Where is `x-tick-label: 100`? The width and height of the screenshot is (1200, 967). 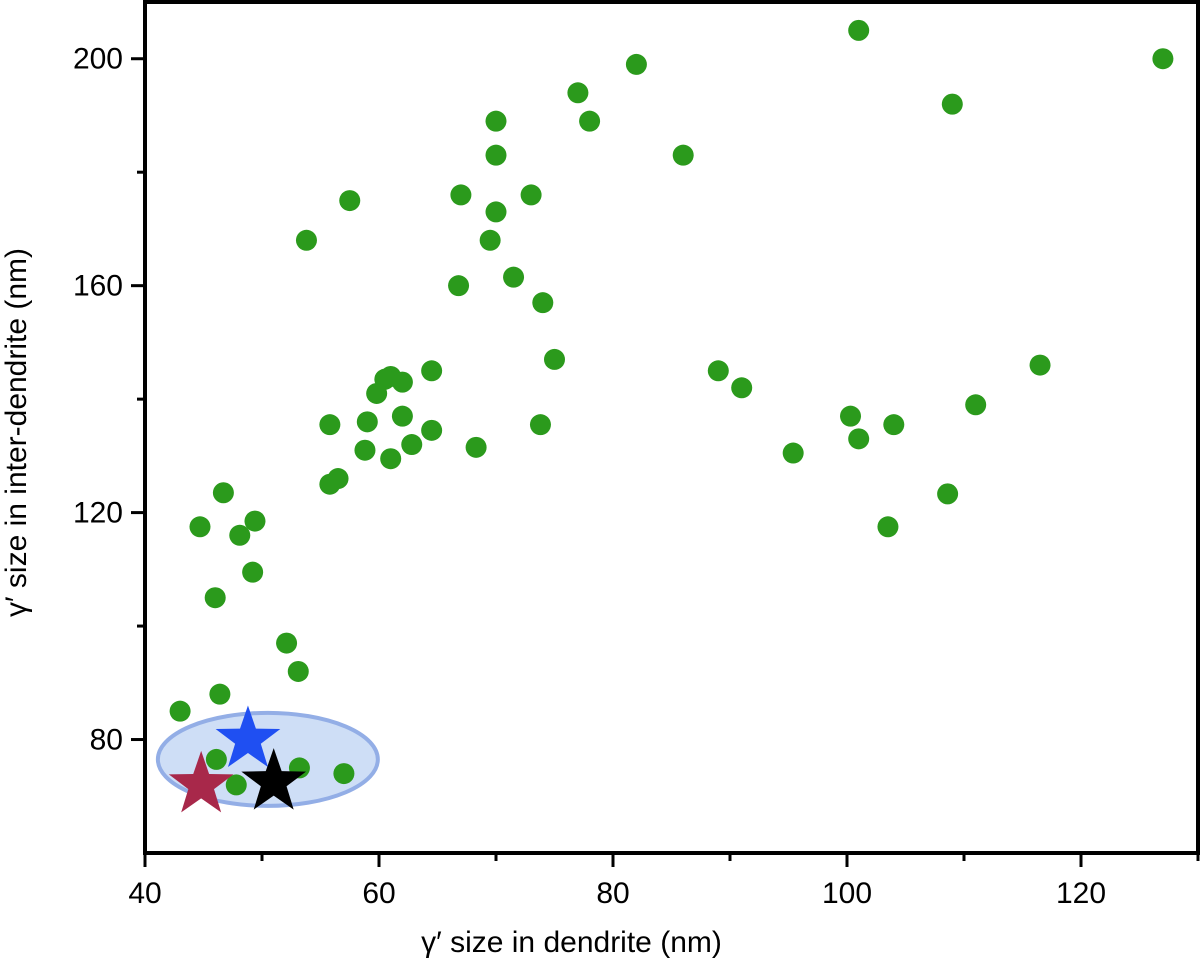
x-tick-label: 100 is located at coordinates (847, 893).